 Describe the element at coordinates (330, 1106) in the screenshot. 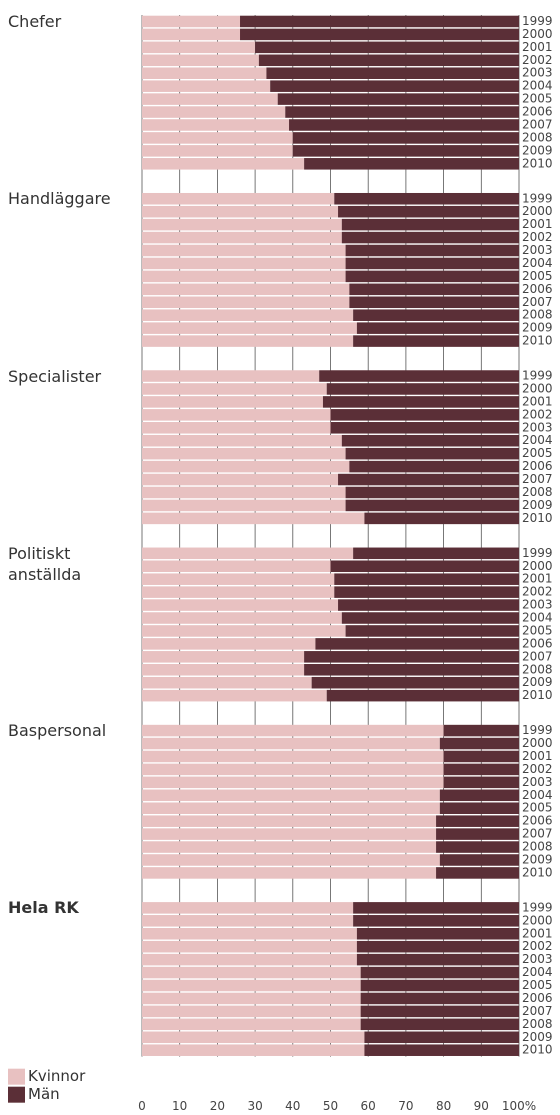

I see `x-tick-label: 50` at that location.